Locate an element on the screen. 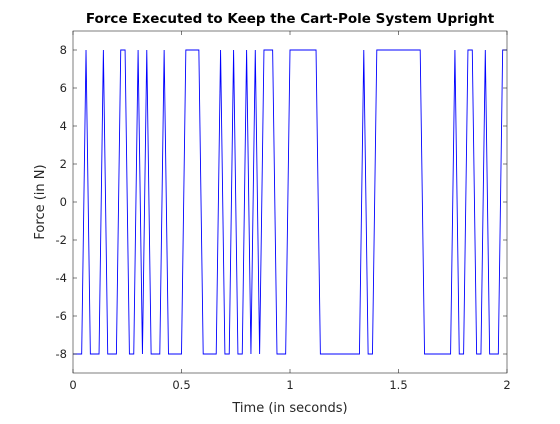 The image size is (560, 424). y-tick-label: 0 is located at coordinates (63, 202).